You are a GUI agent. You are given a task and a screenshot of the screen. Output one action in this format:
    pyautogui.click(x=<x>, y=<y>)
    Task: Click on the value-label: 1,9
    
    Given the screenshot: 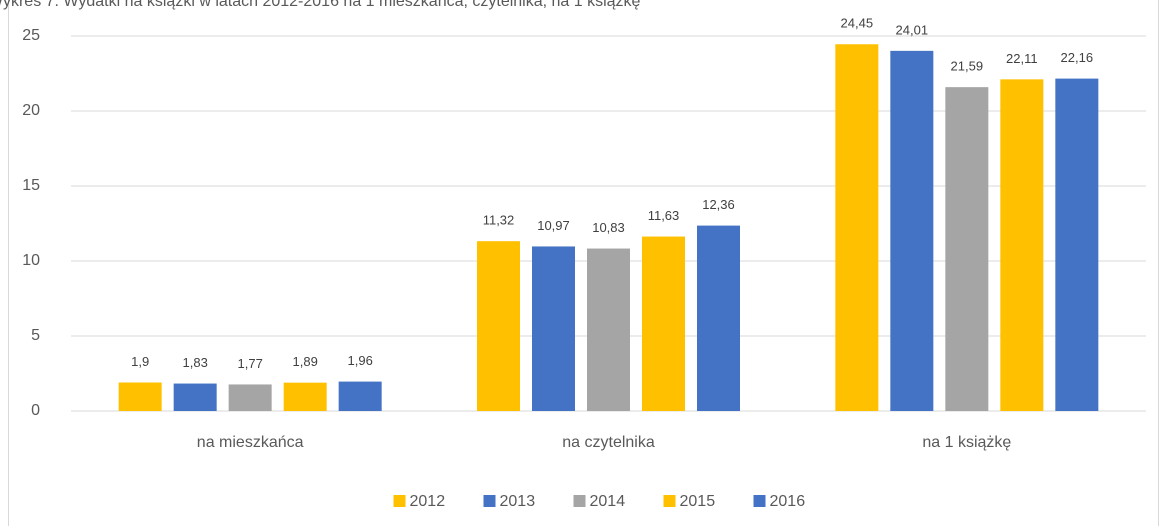 What is the action you would take?
    pyautogui.click(x=140, y=361)
    